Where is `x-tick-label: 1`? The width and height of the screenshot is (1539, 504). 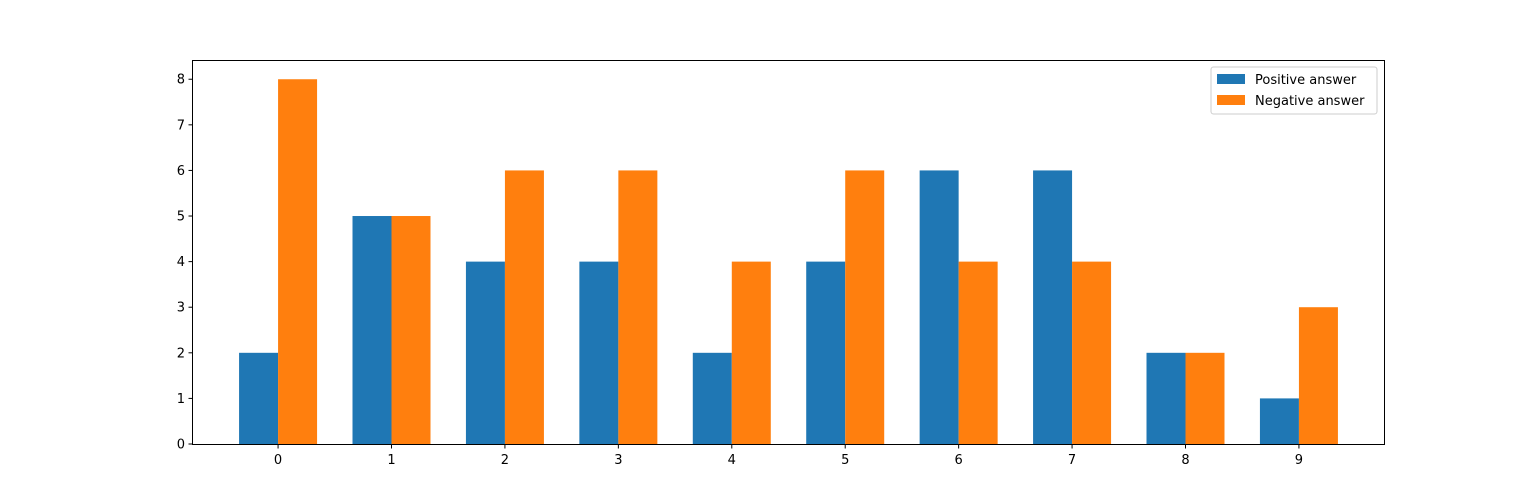
x-tick-label: 1 is located at coordinates (391, 460).